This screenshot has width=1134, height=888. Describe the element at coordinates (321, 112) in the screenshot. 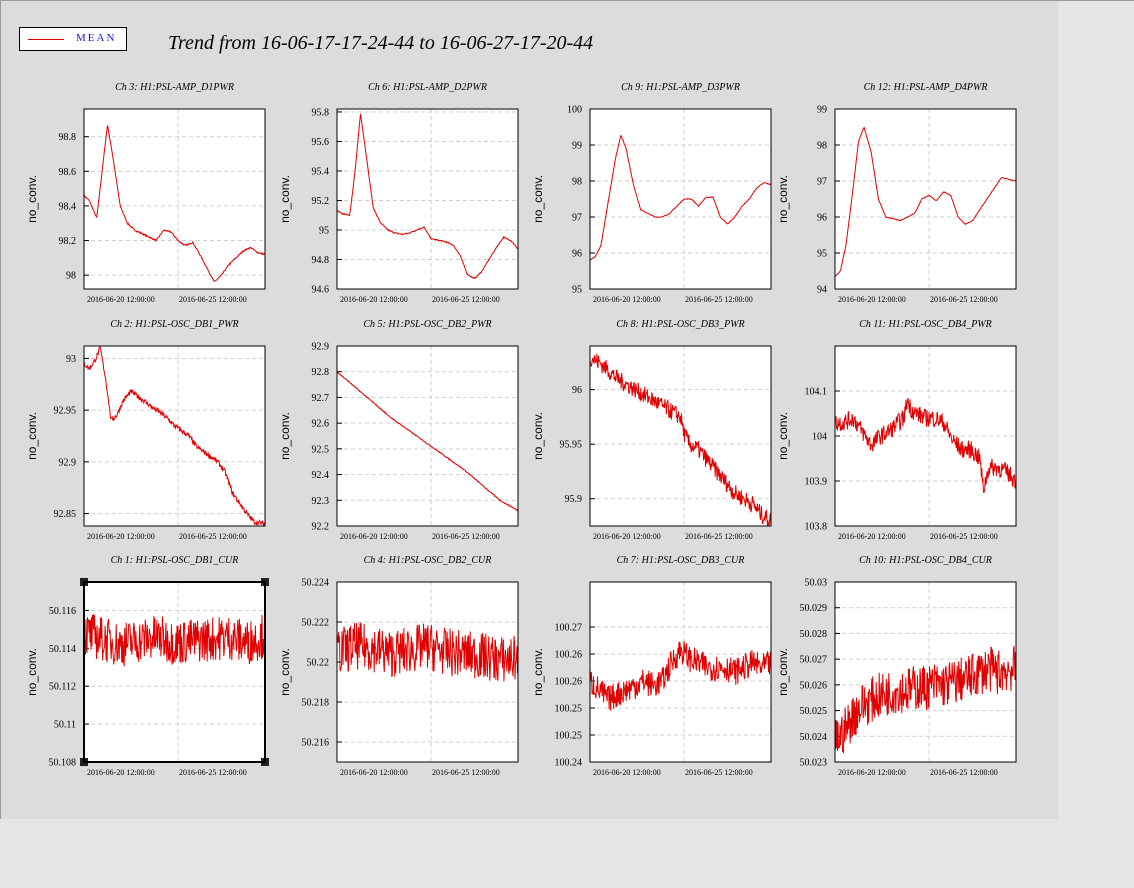

I see `y-tick-label: 95.8` at that location.